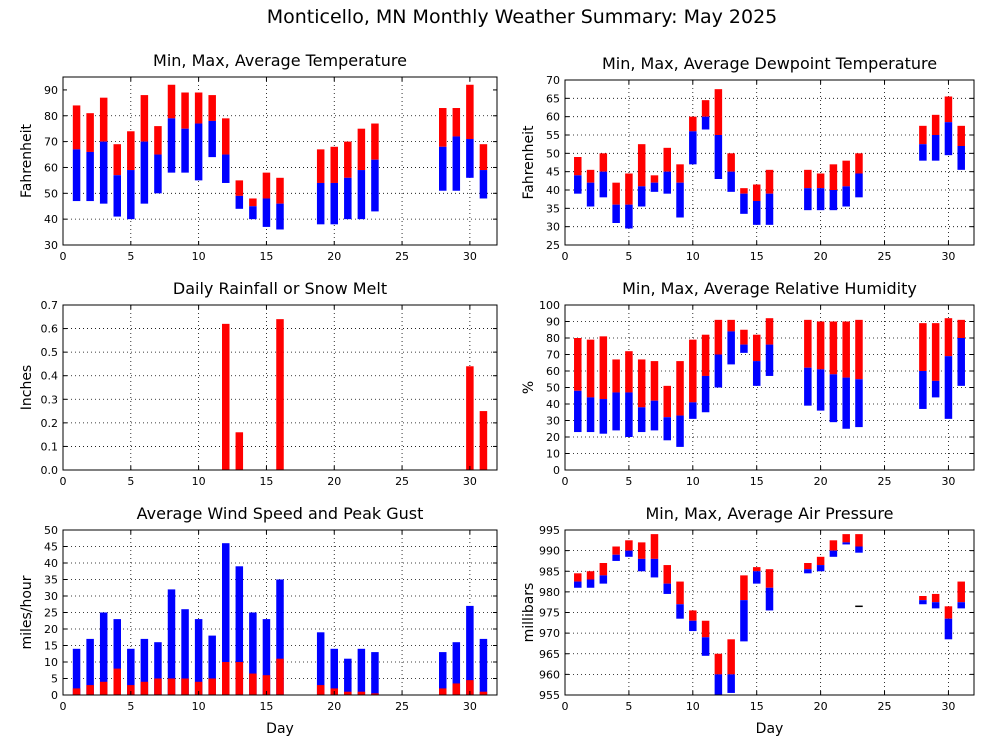 Image resolution: width=1000 pixels, height=754 pixels. I want to click on humidity-xtick-label-25: 25, so click(885, 481).